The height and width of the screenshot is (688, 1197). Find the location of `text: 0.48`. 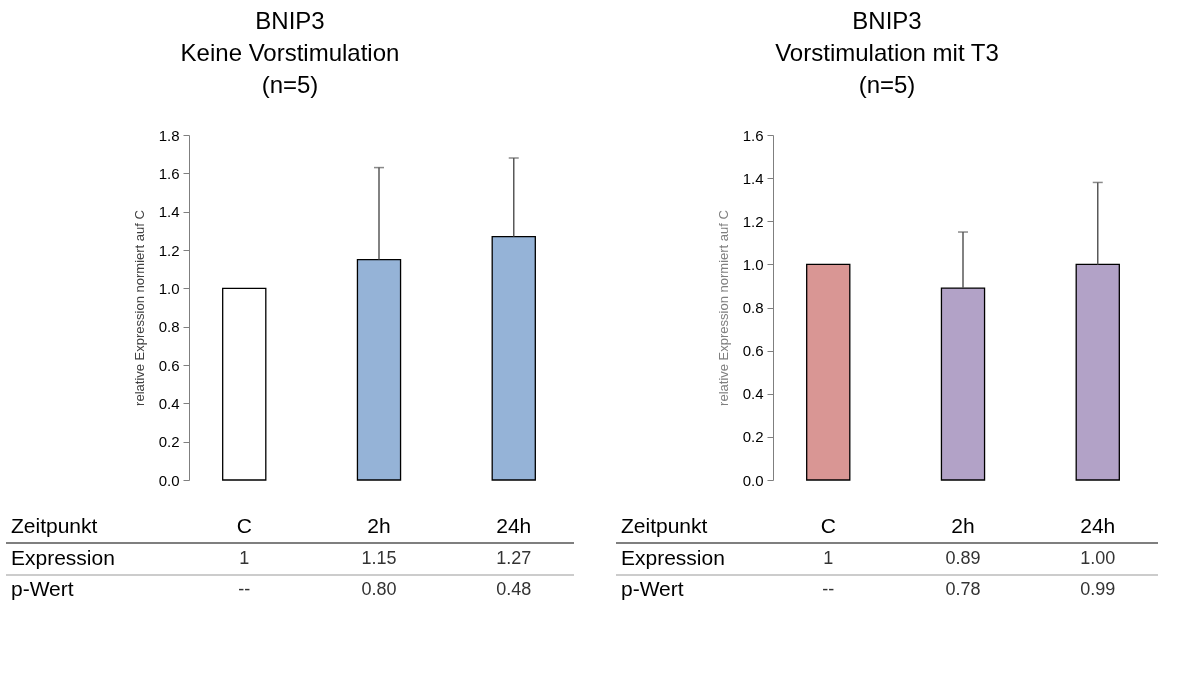

text: 0.48 is located at coordinates (514, 589).